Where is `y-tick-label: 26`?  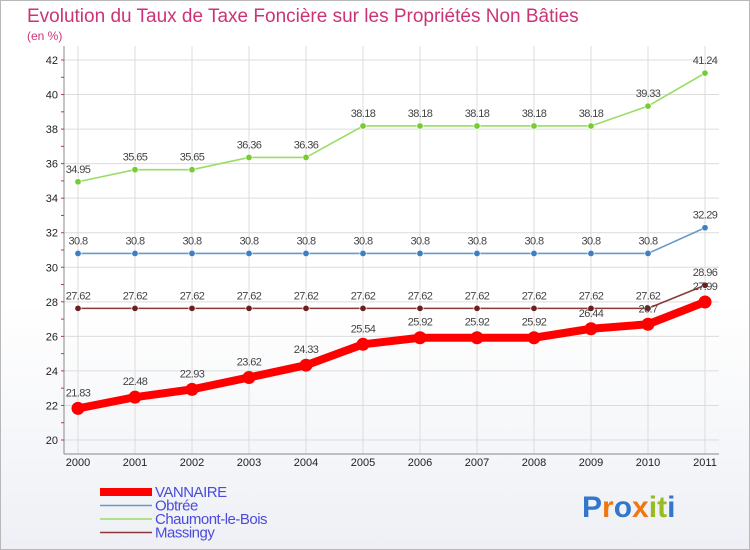
y-tick-label: 26 is located at coordinates (52, 337).